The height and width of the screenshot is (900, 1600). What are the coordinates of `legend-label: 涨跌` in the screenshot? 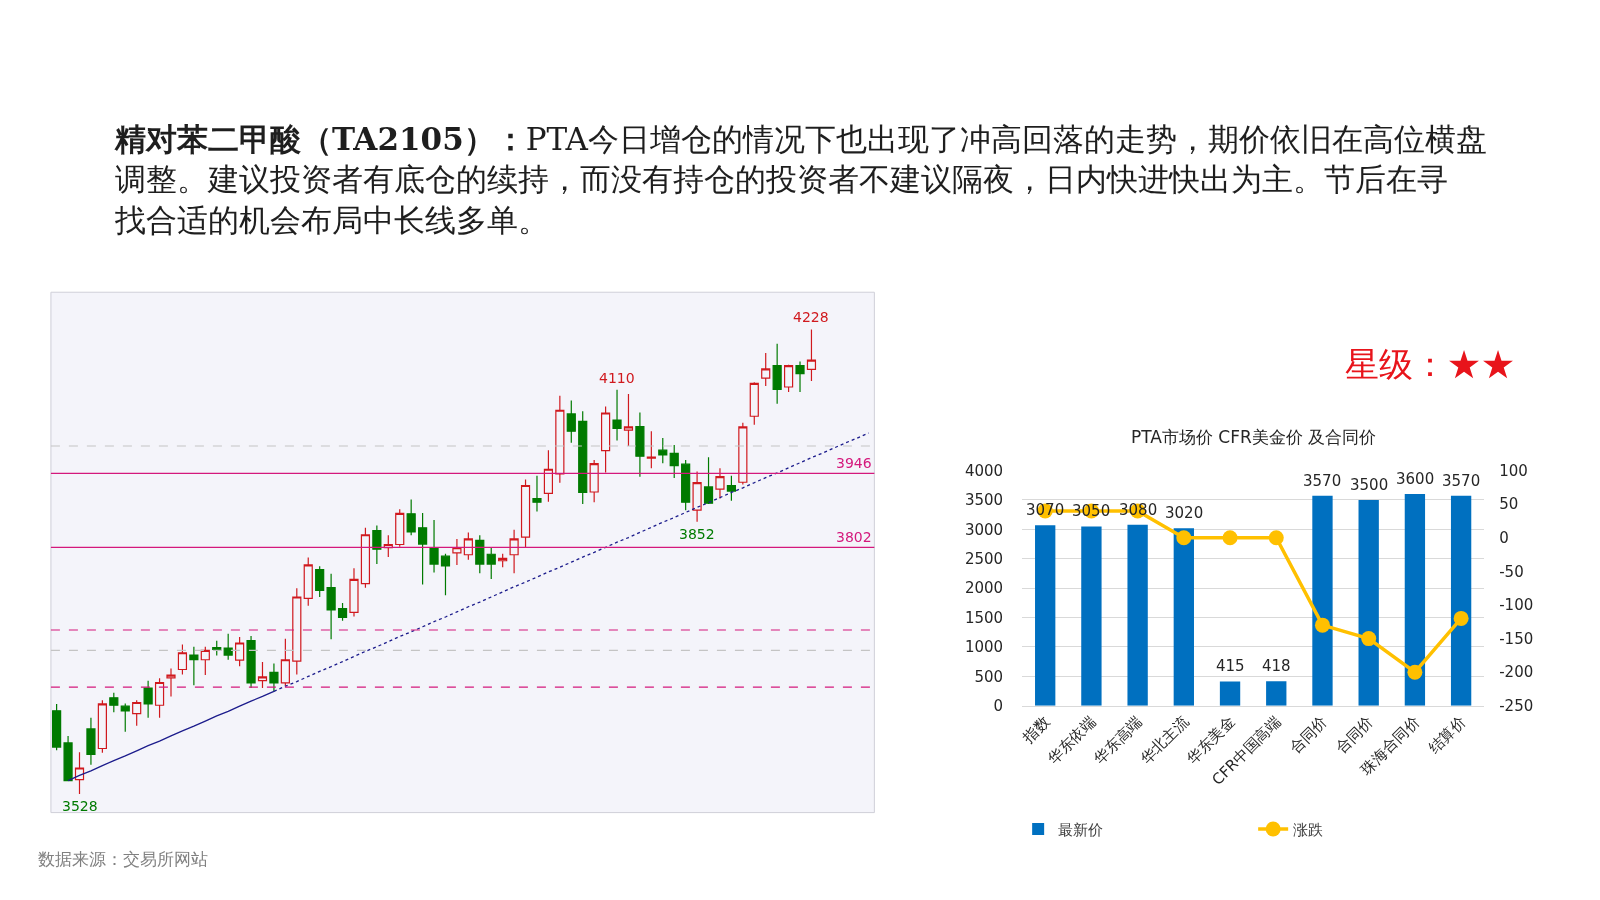 It's located at (1308, 829).